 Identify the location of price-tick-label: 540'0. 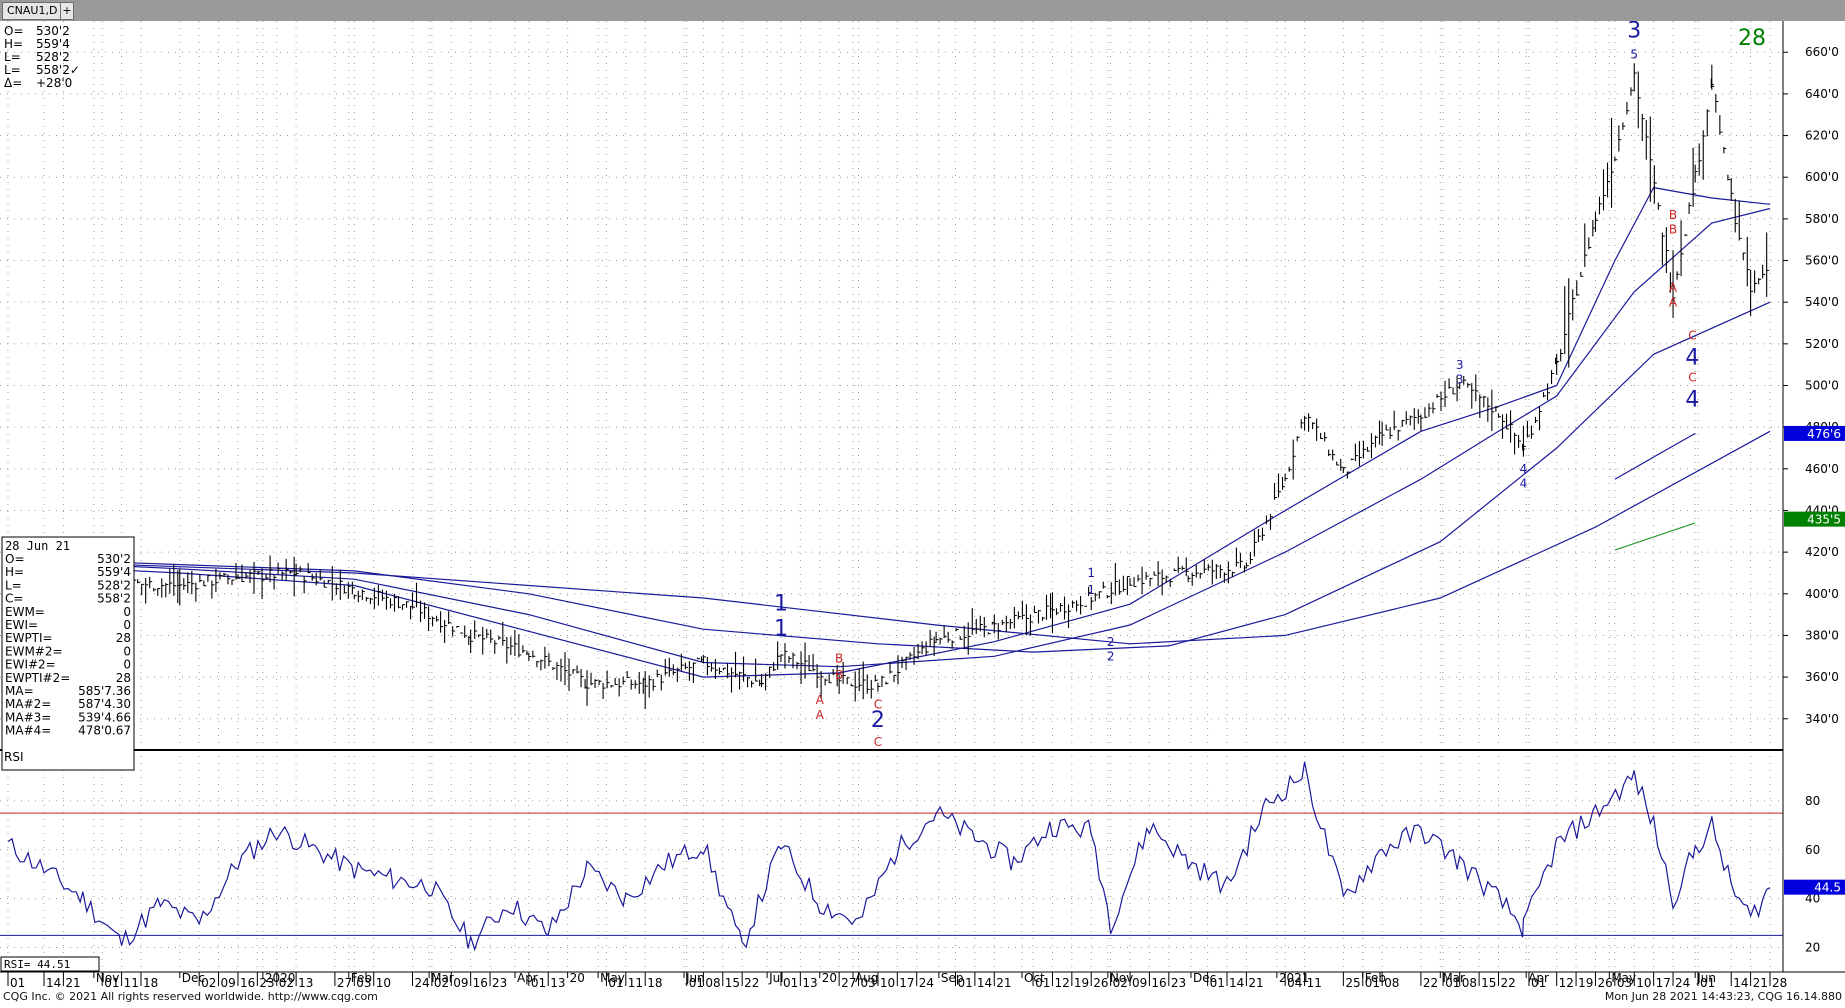
(1822, 302).